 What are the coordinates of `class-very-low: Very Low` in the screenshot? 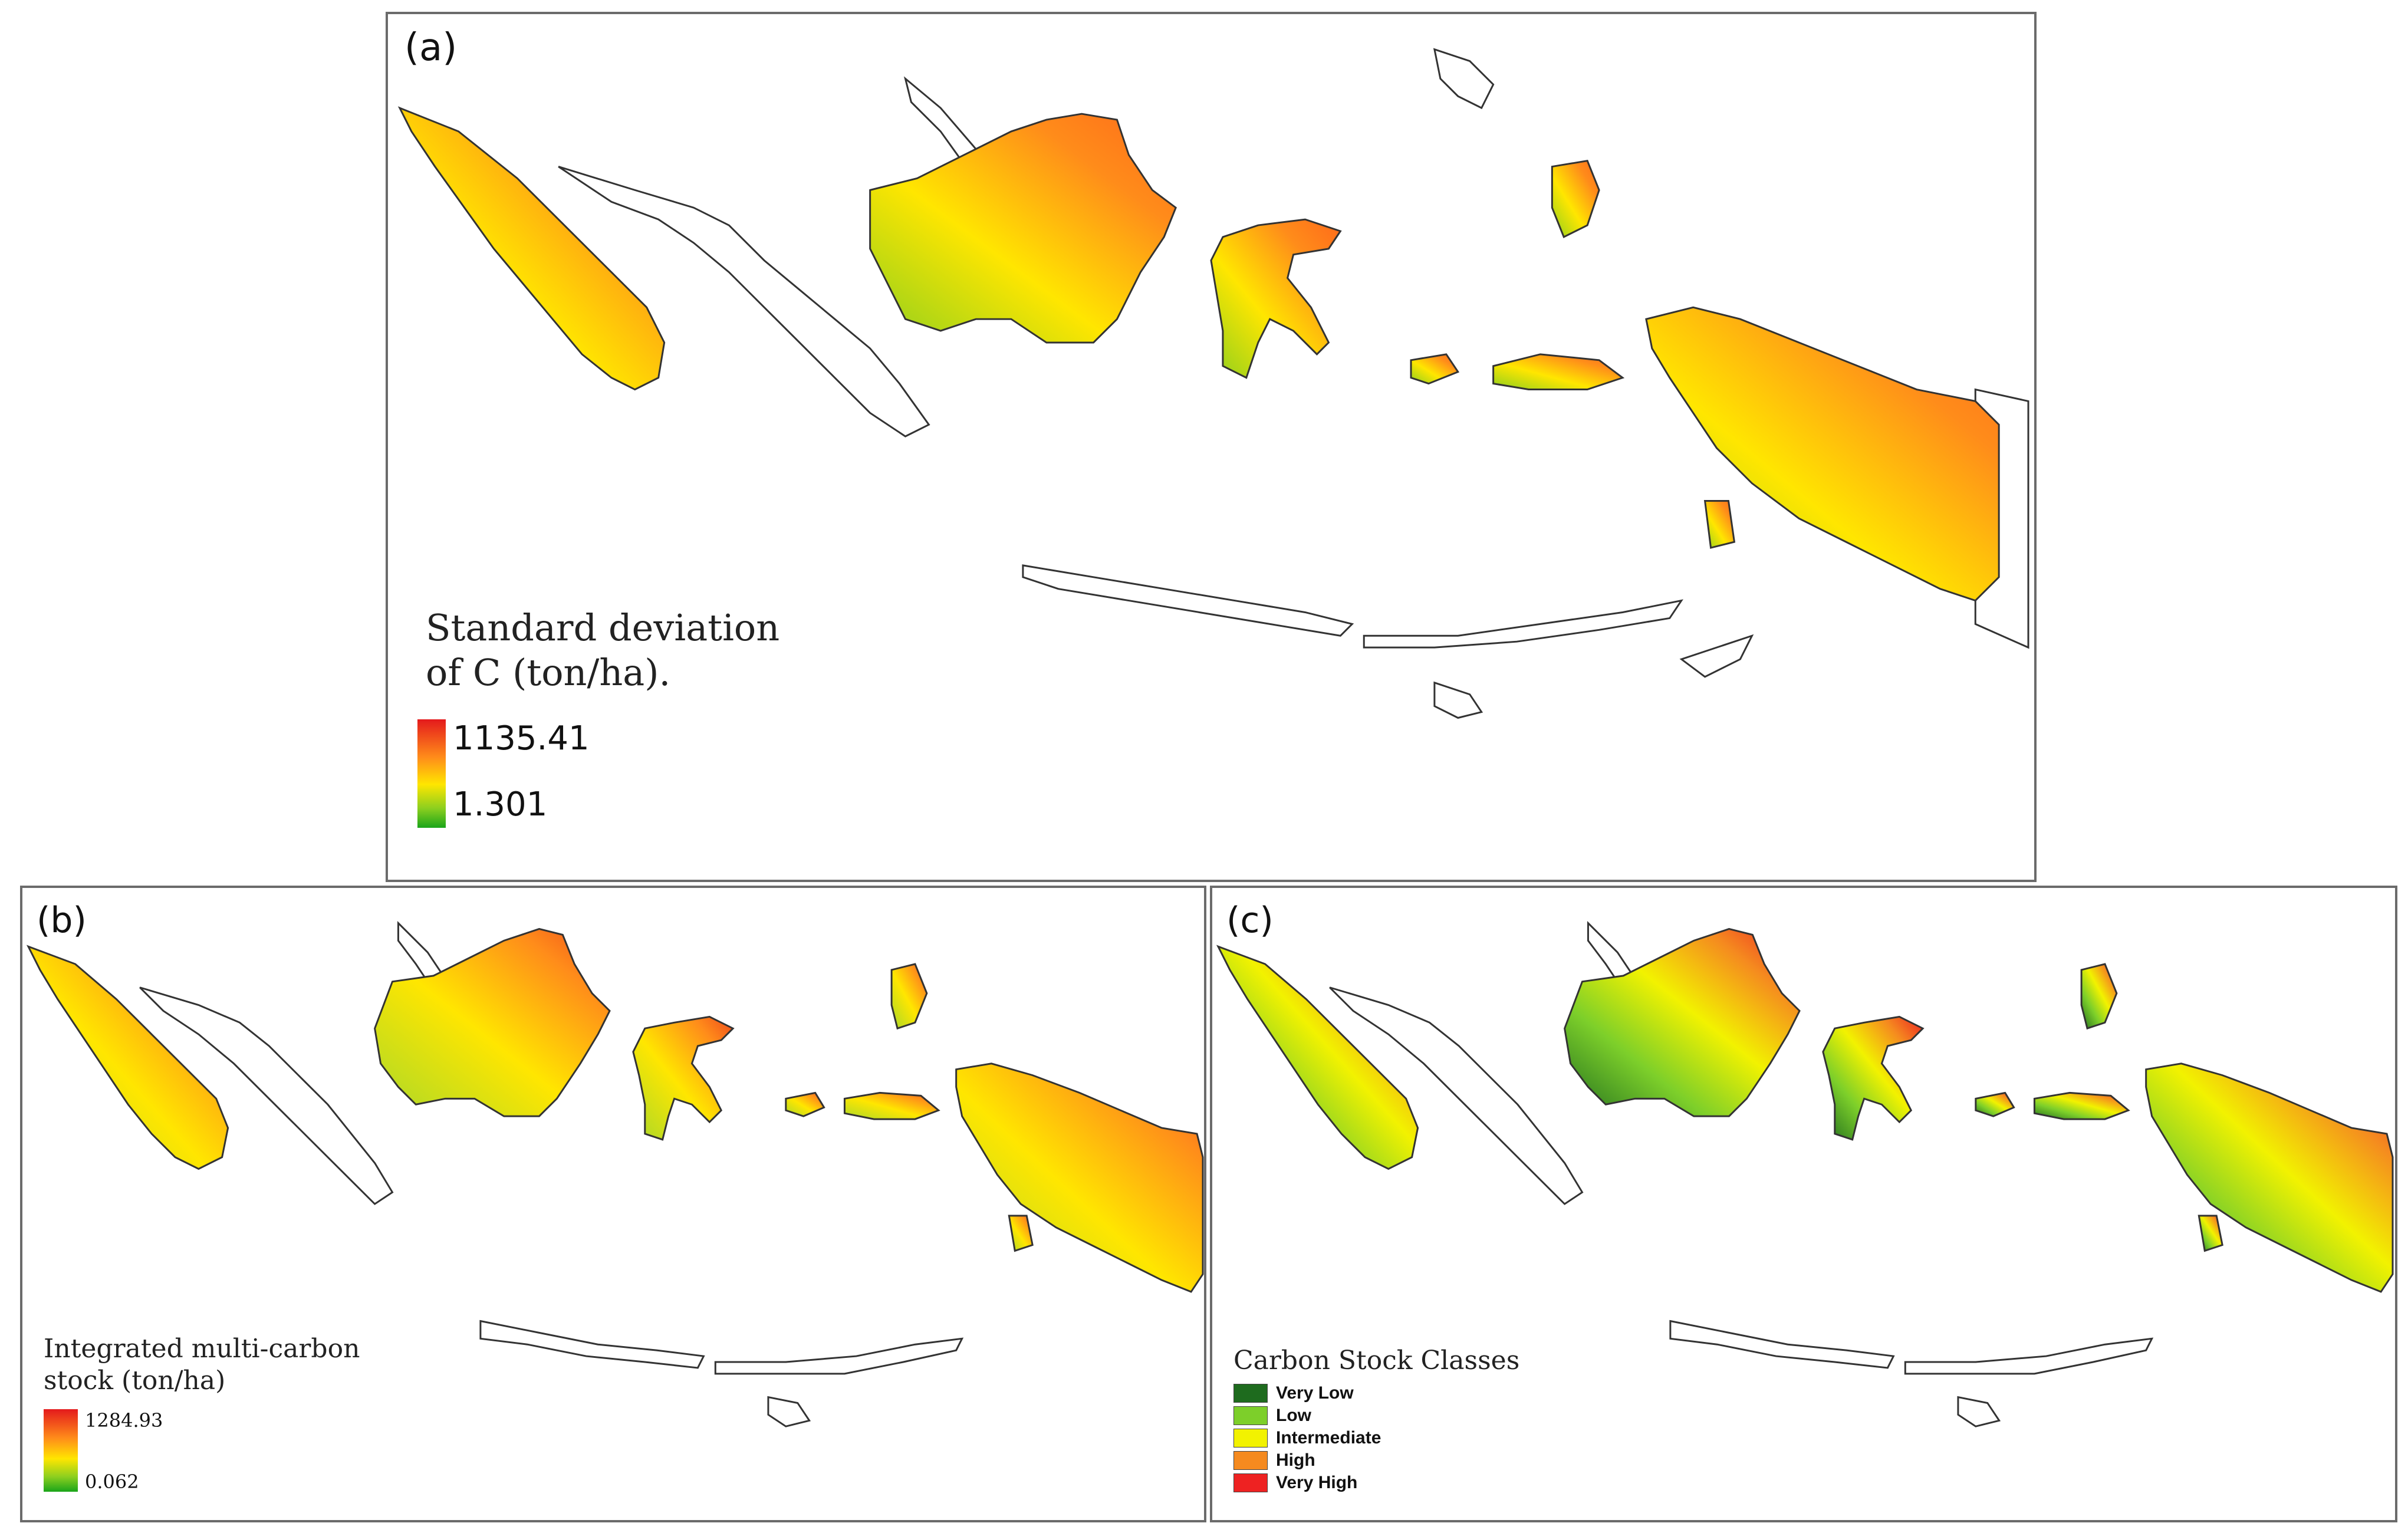 It's located at (1307, 1393).